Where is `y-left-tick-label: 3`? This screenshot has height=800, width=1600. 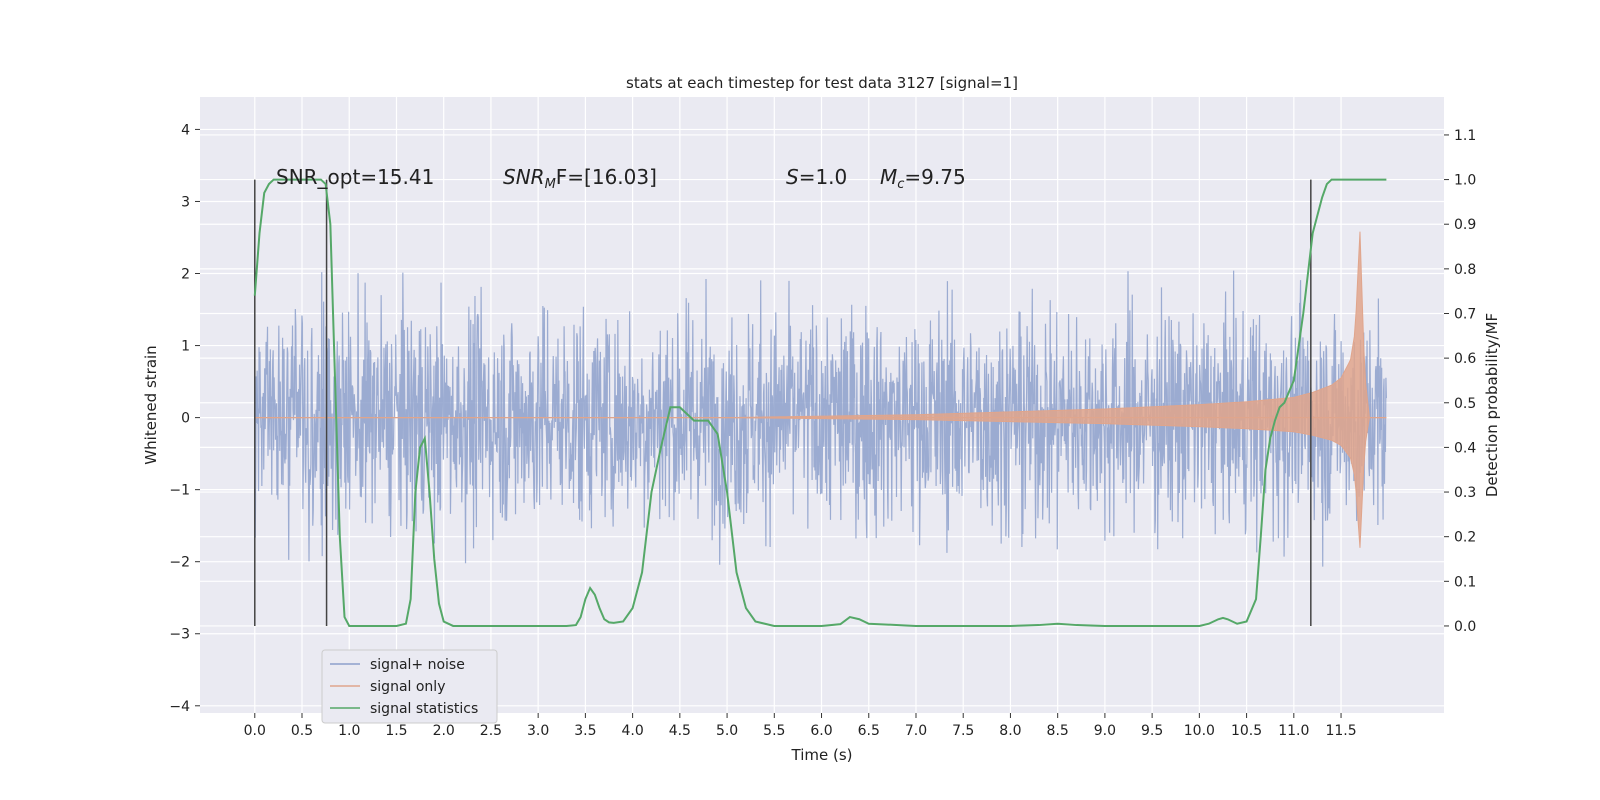
y-left-tick-label: 3 is located at coordinates (185, 202).